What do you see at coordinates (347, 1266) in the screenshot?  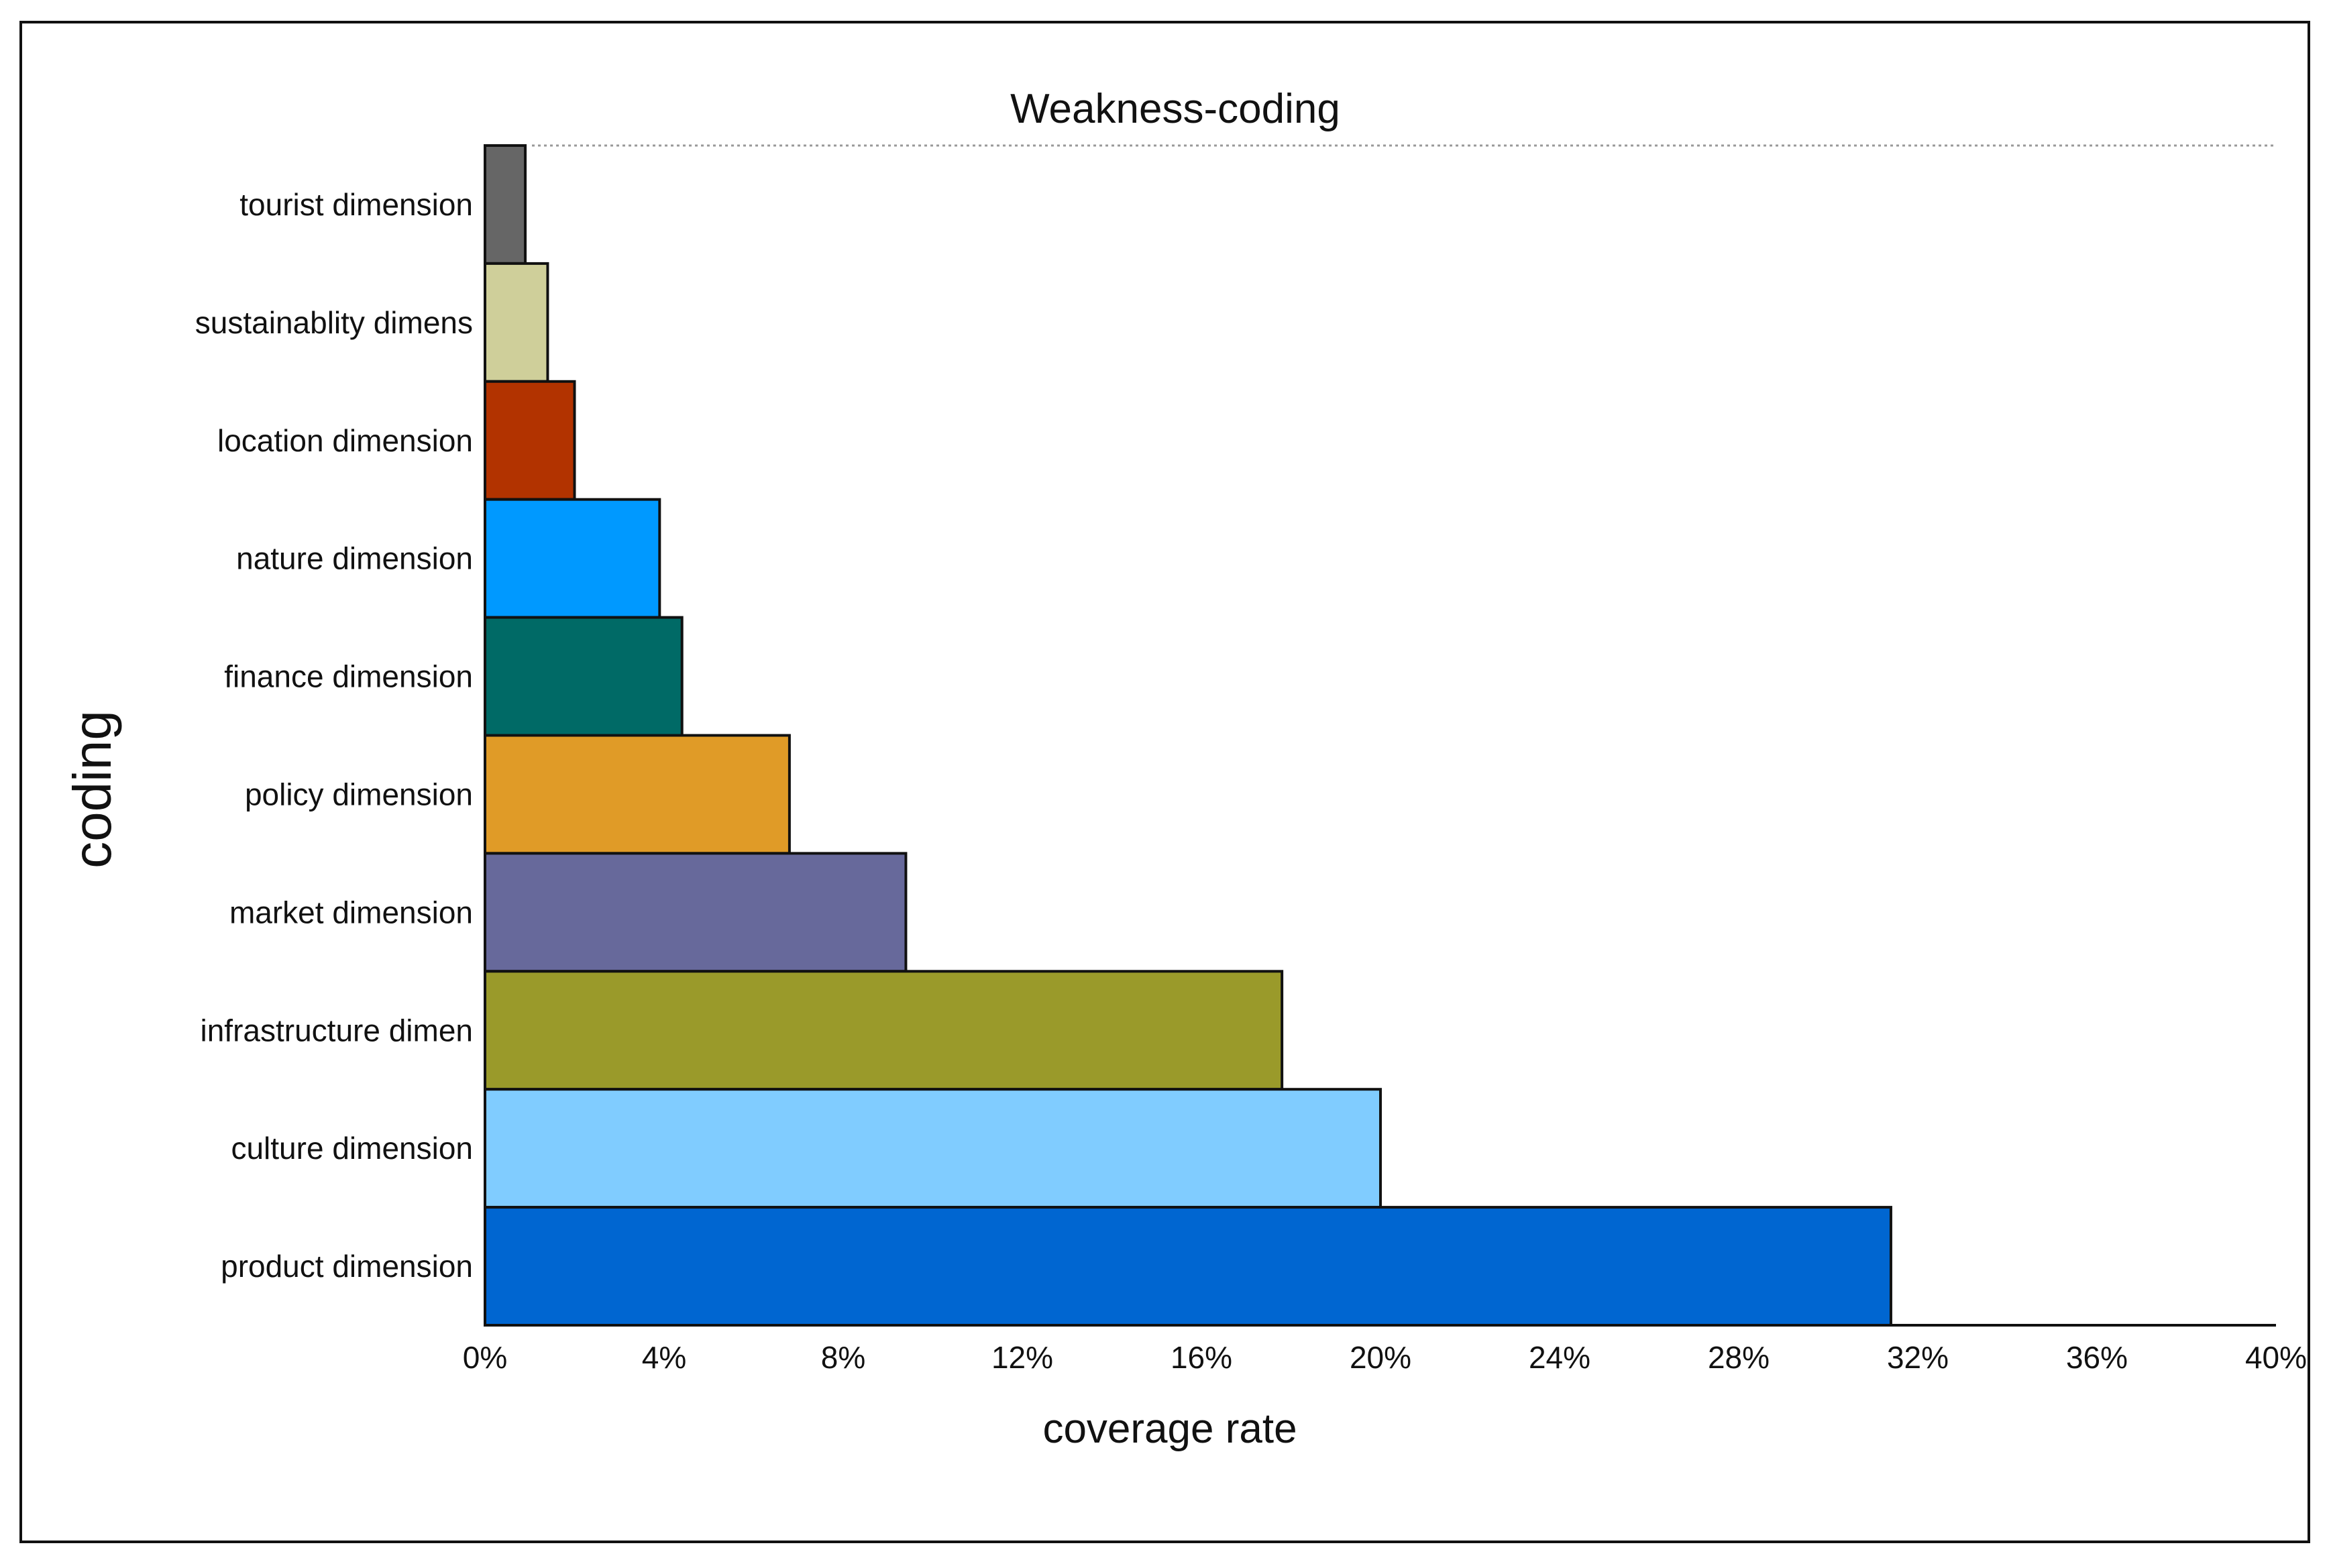 I see `category-label: product dimension` at bounding box center [347, 1266].